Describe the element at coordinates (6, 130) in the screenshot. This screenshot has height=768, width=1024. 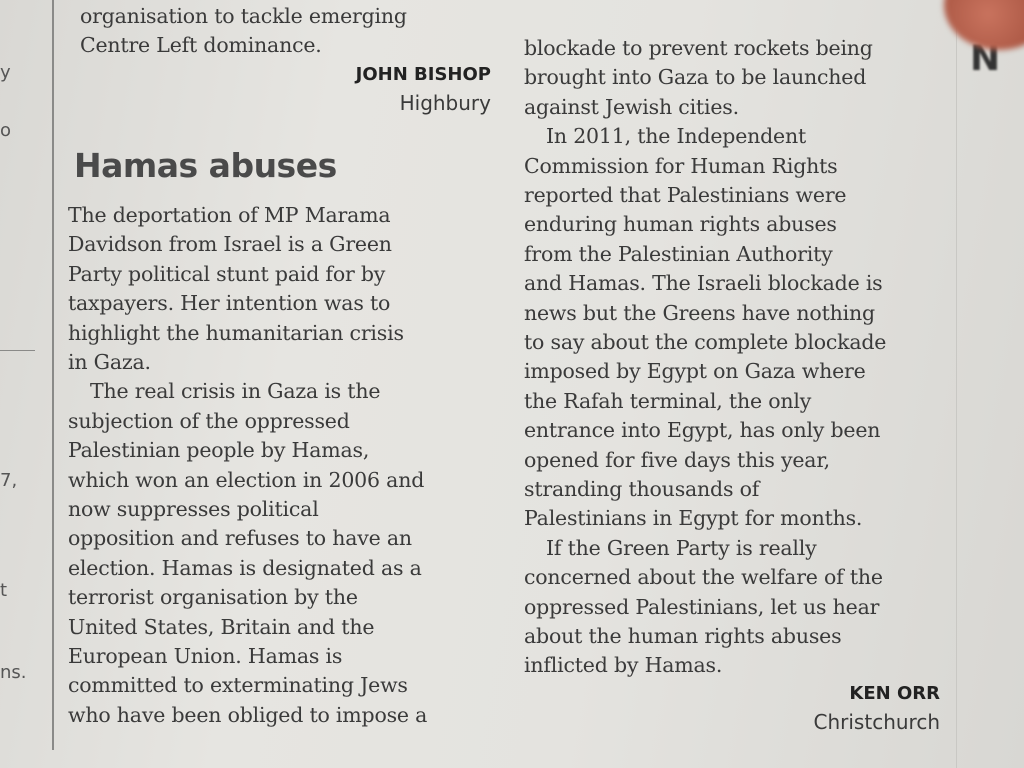
I see `margin-text-fragment: o` at that location.